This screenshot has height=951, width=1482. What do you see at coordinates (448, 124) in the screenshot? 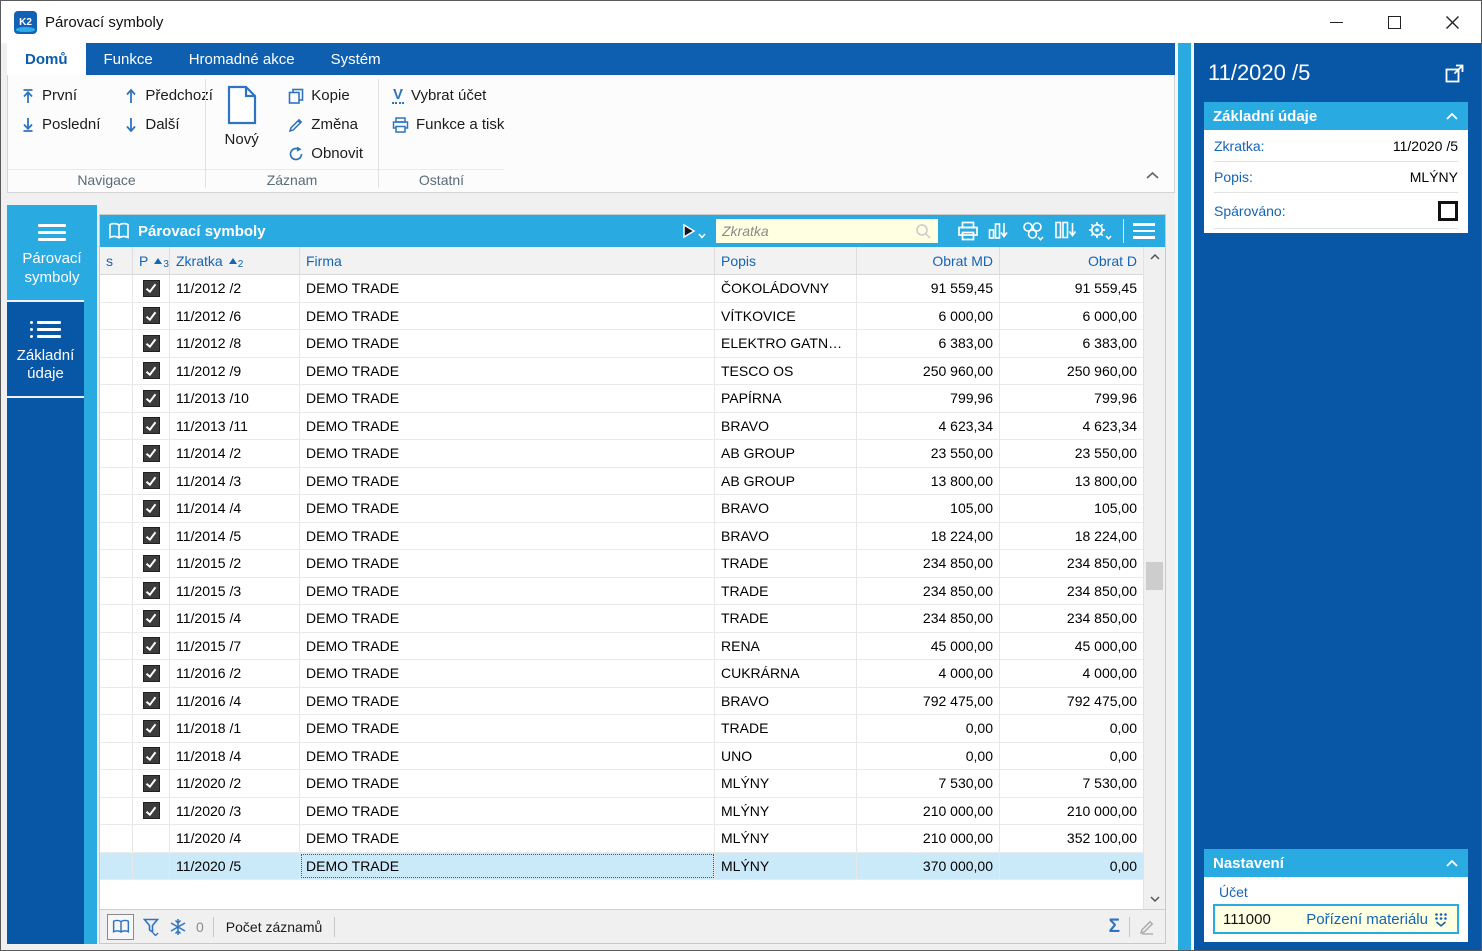
I see `functions-print-button: Funkce a tisk` at bounding box center [448, 124].